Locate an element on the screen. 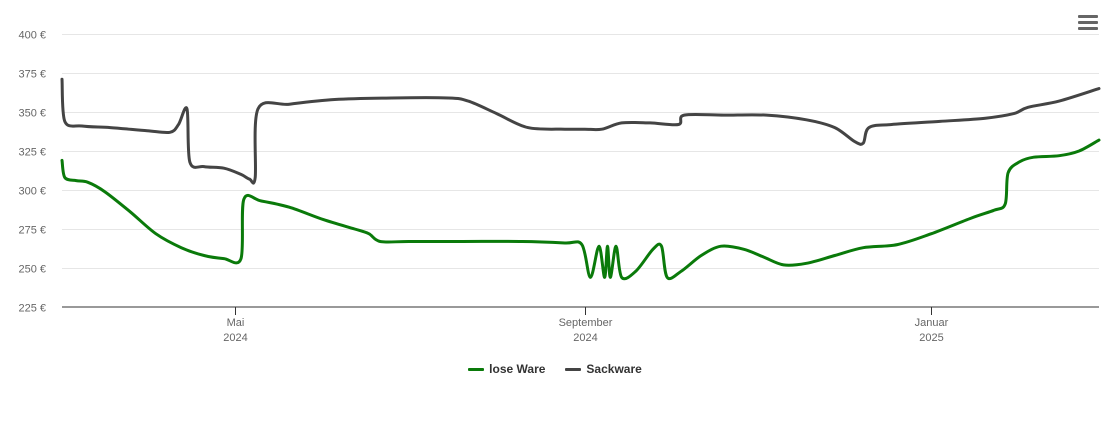 This screenshot has width=1110, height=422. chart-context-menu-button is located at coordinates (1088, 23).